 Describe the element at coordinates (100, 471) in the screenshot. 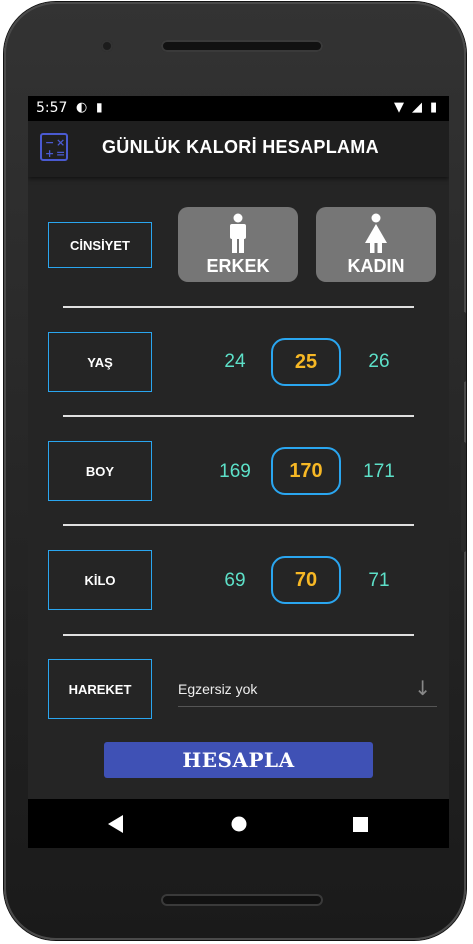

I see `height-label: BOY` at that location.